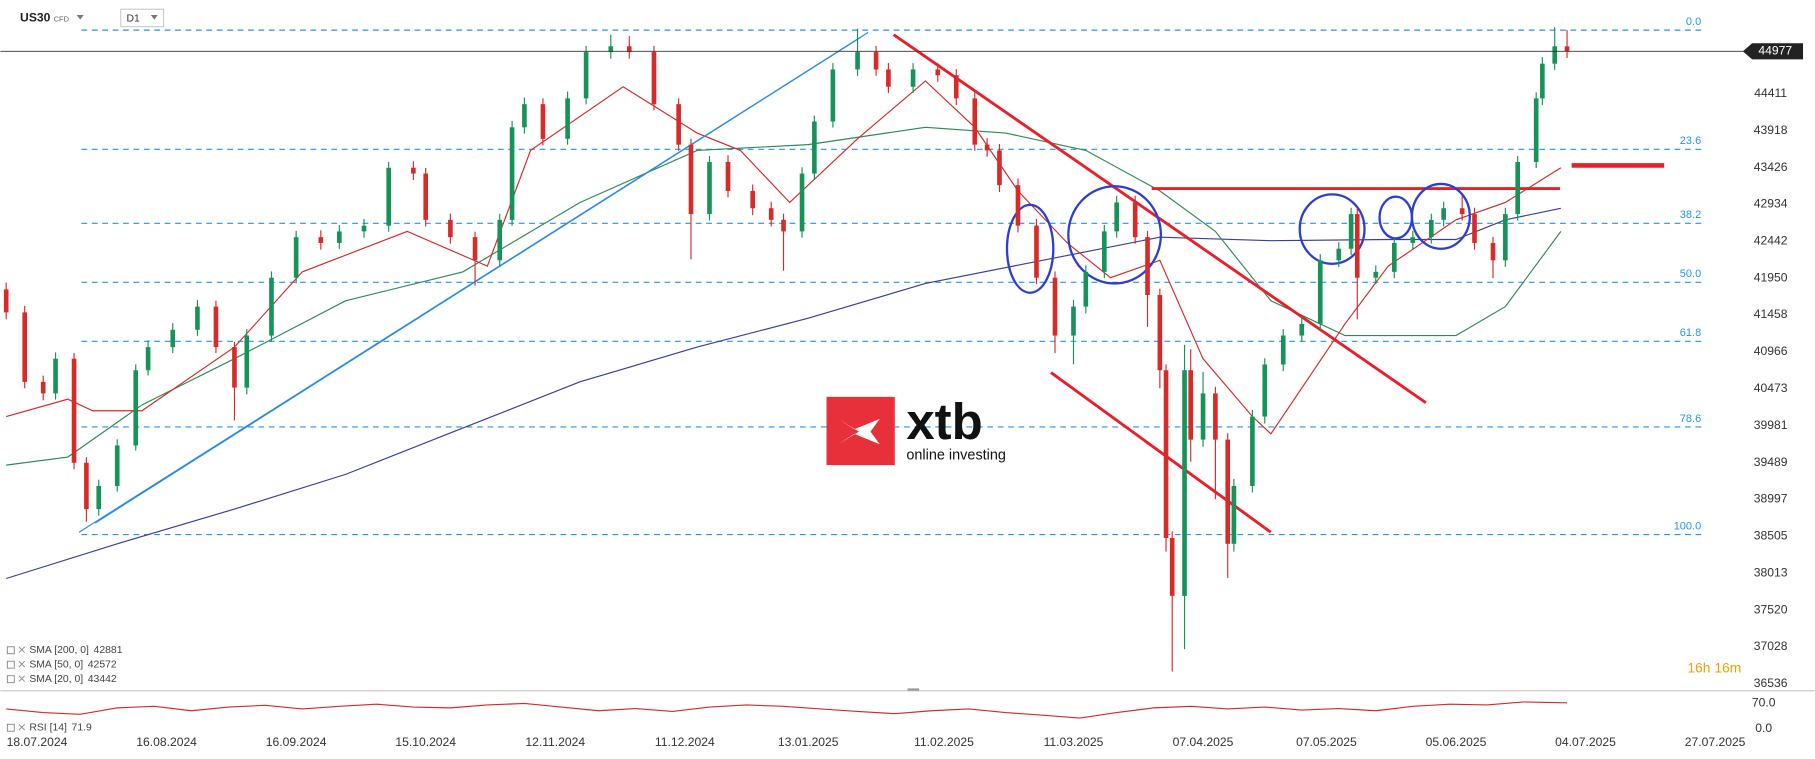 The image size is (1815, 759). What do you see at coordinates (1771, 314) in the screenshot?
I see `y-tick-label: 41458` at bounding box center [1771, 314].